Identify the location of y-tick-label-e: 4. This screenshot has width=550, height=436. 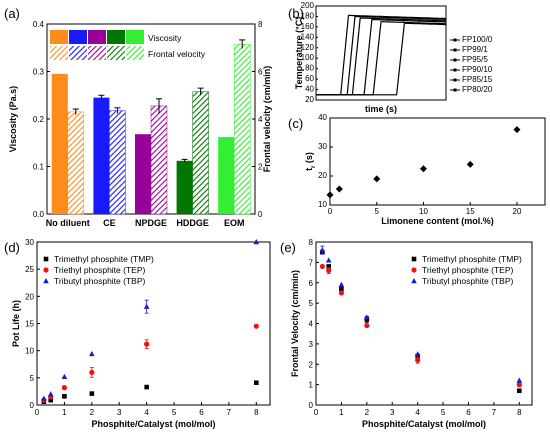
(311, 324).